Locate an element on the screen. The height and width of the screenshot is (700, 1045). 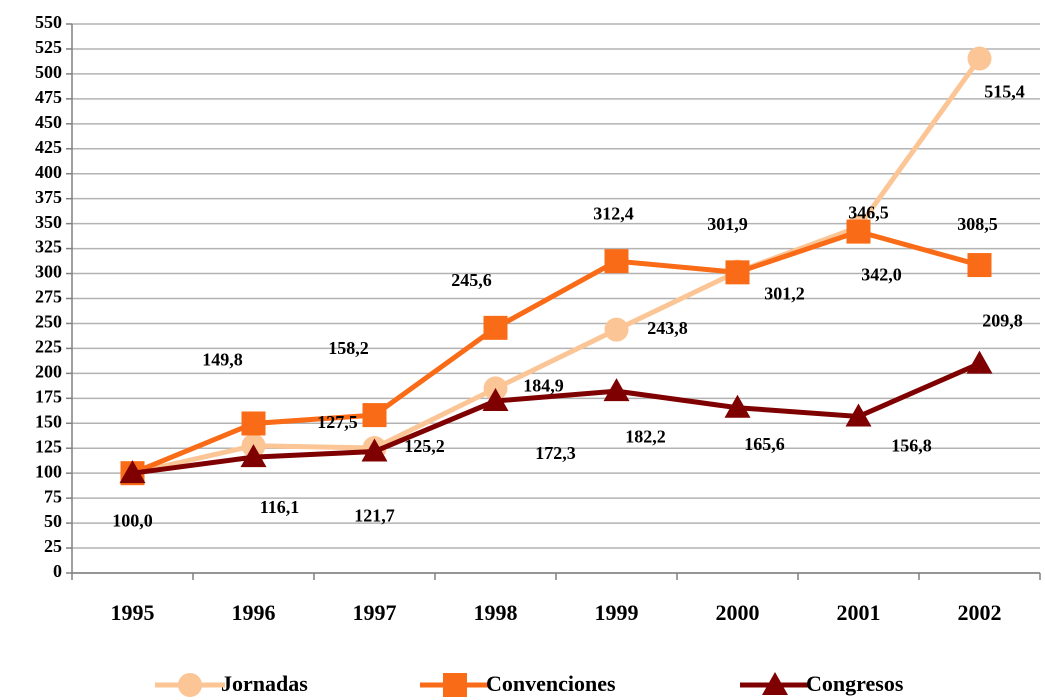
data-label: 308,5 is located at coordinates (977, 224).